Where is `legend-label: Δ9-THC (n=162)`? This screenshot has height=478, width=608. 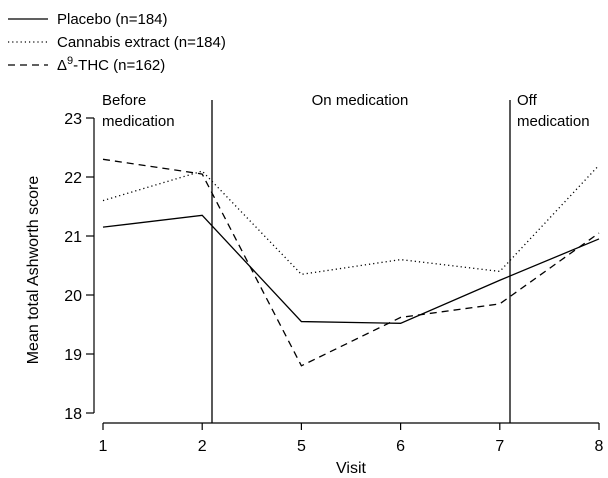 legend-label: Δ9-THC (n=162) is located at coordinates (111, 64).